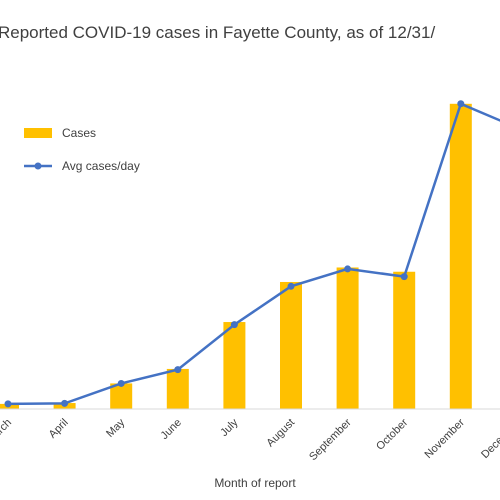 The width and height of the screenshot is (500, 500). I want to click on x-tick-april: April, so click(59, 429).